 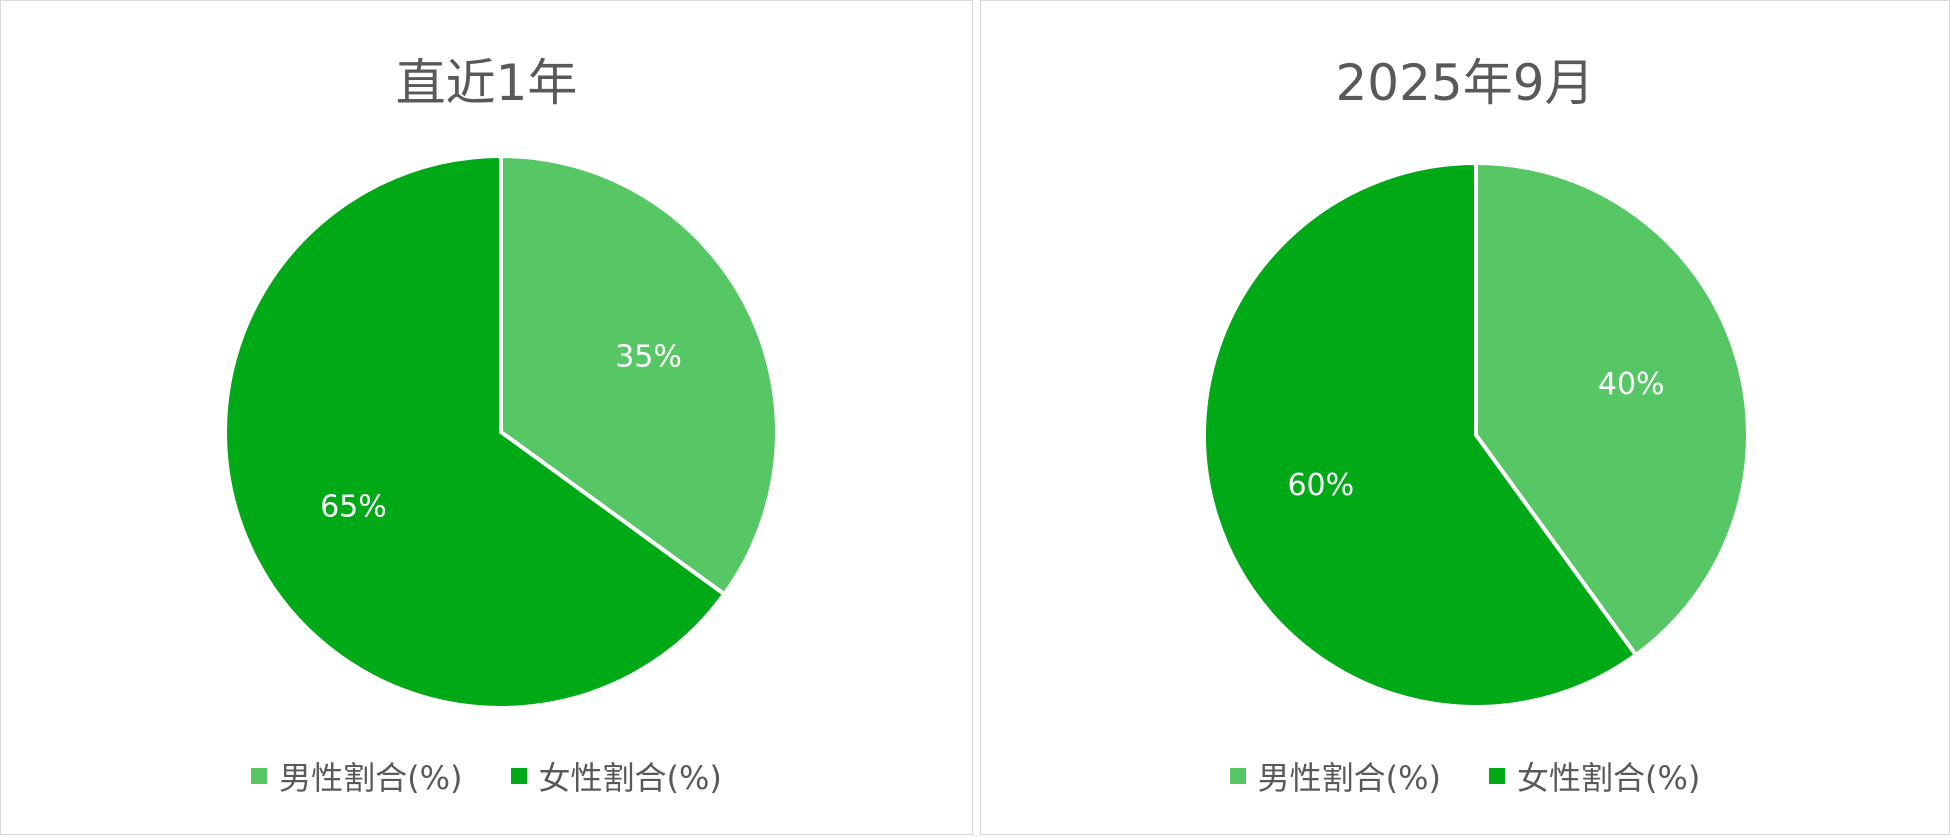 I want to click on chart-title: 2025年9月, so click(x=1465, y=83).